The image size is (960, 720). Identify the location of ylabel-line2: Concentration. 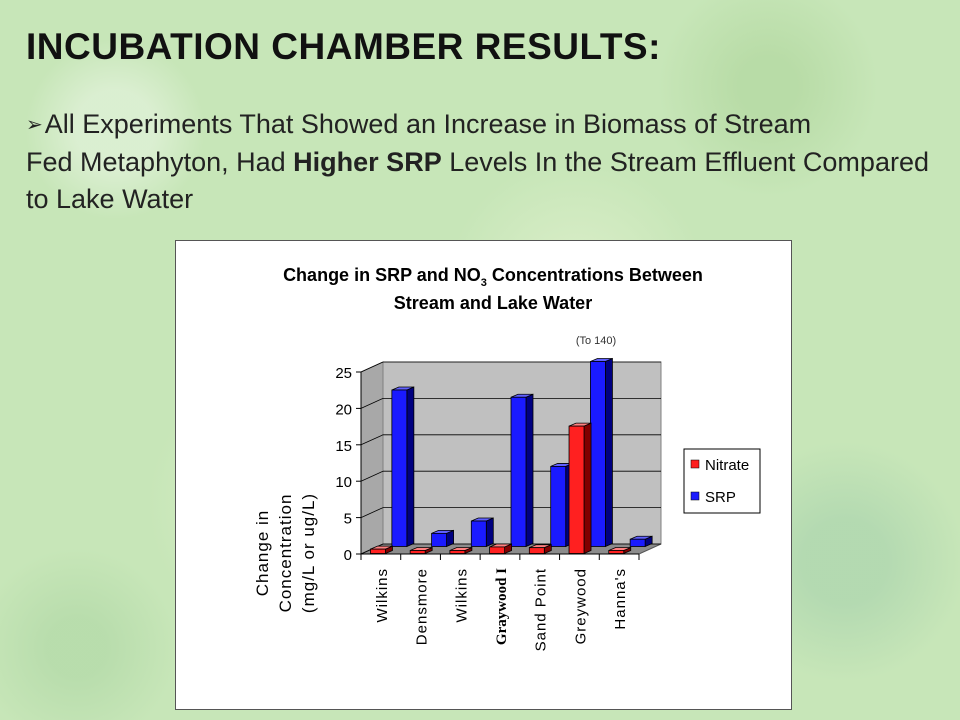
(285, 553).